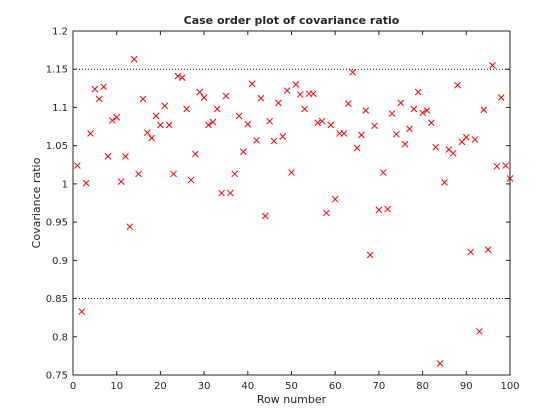  What do you see at coordinates (291, 386) in the screenshot?
I see `x-tick-label: 50` at bounding box center [291, 386].